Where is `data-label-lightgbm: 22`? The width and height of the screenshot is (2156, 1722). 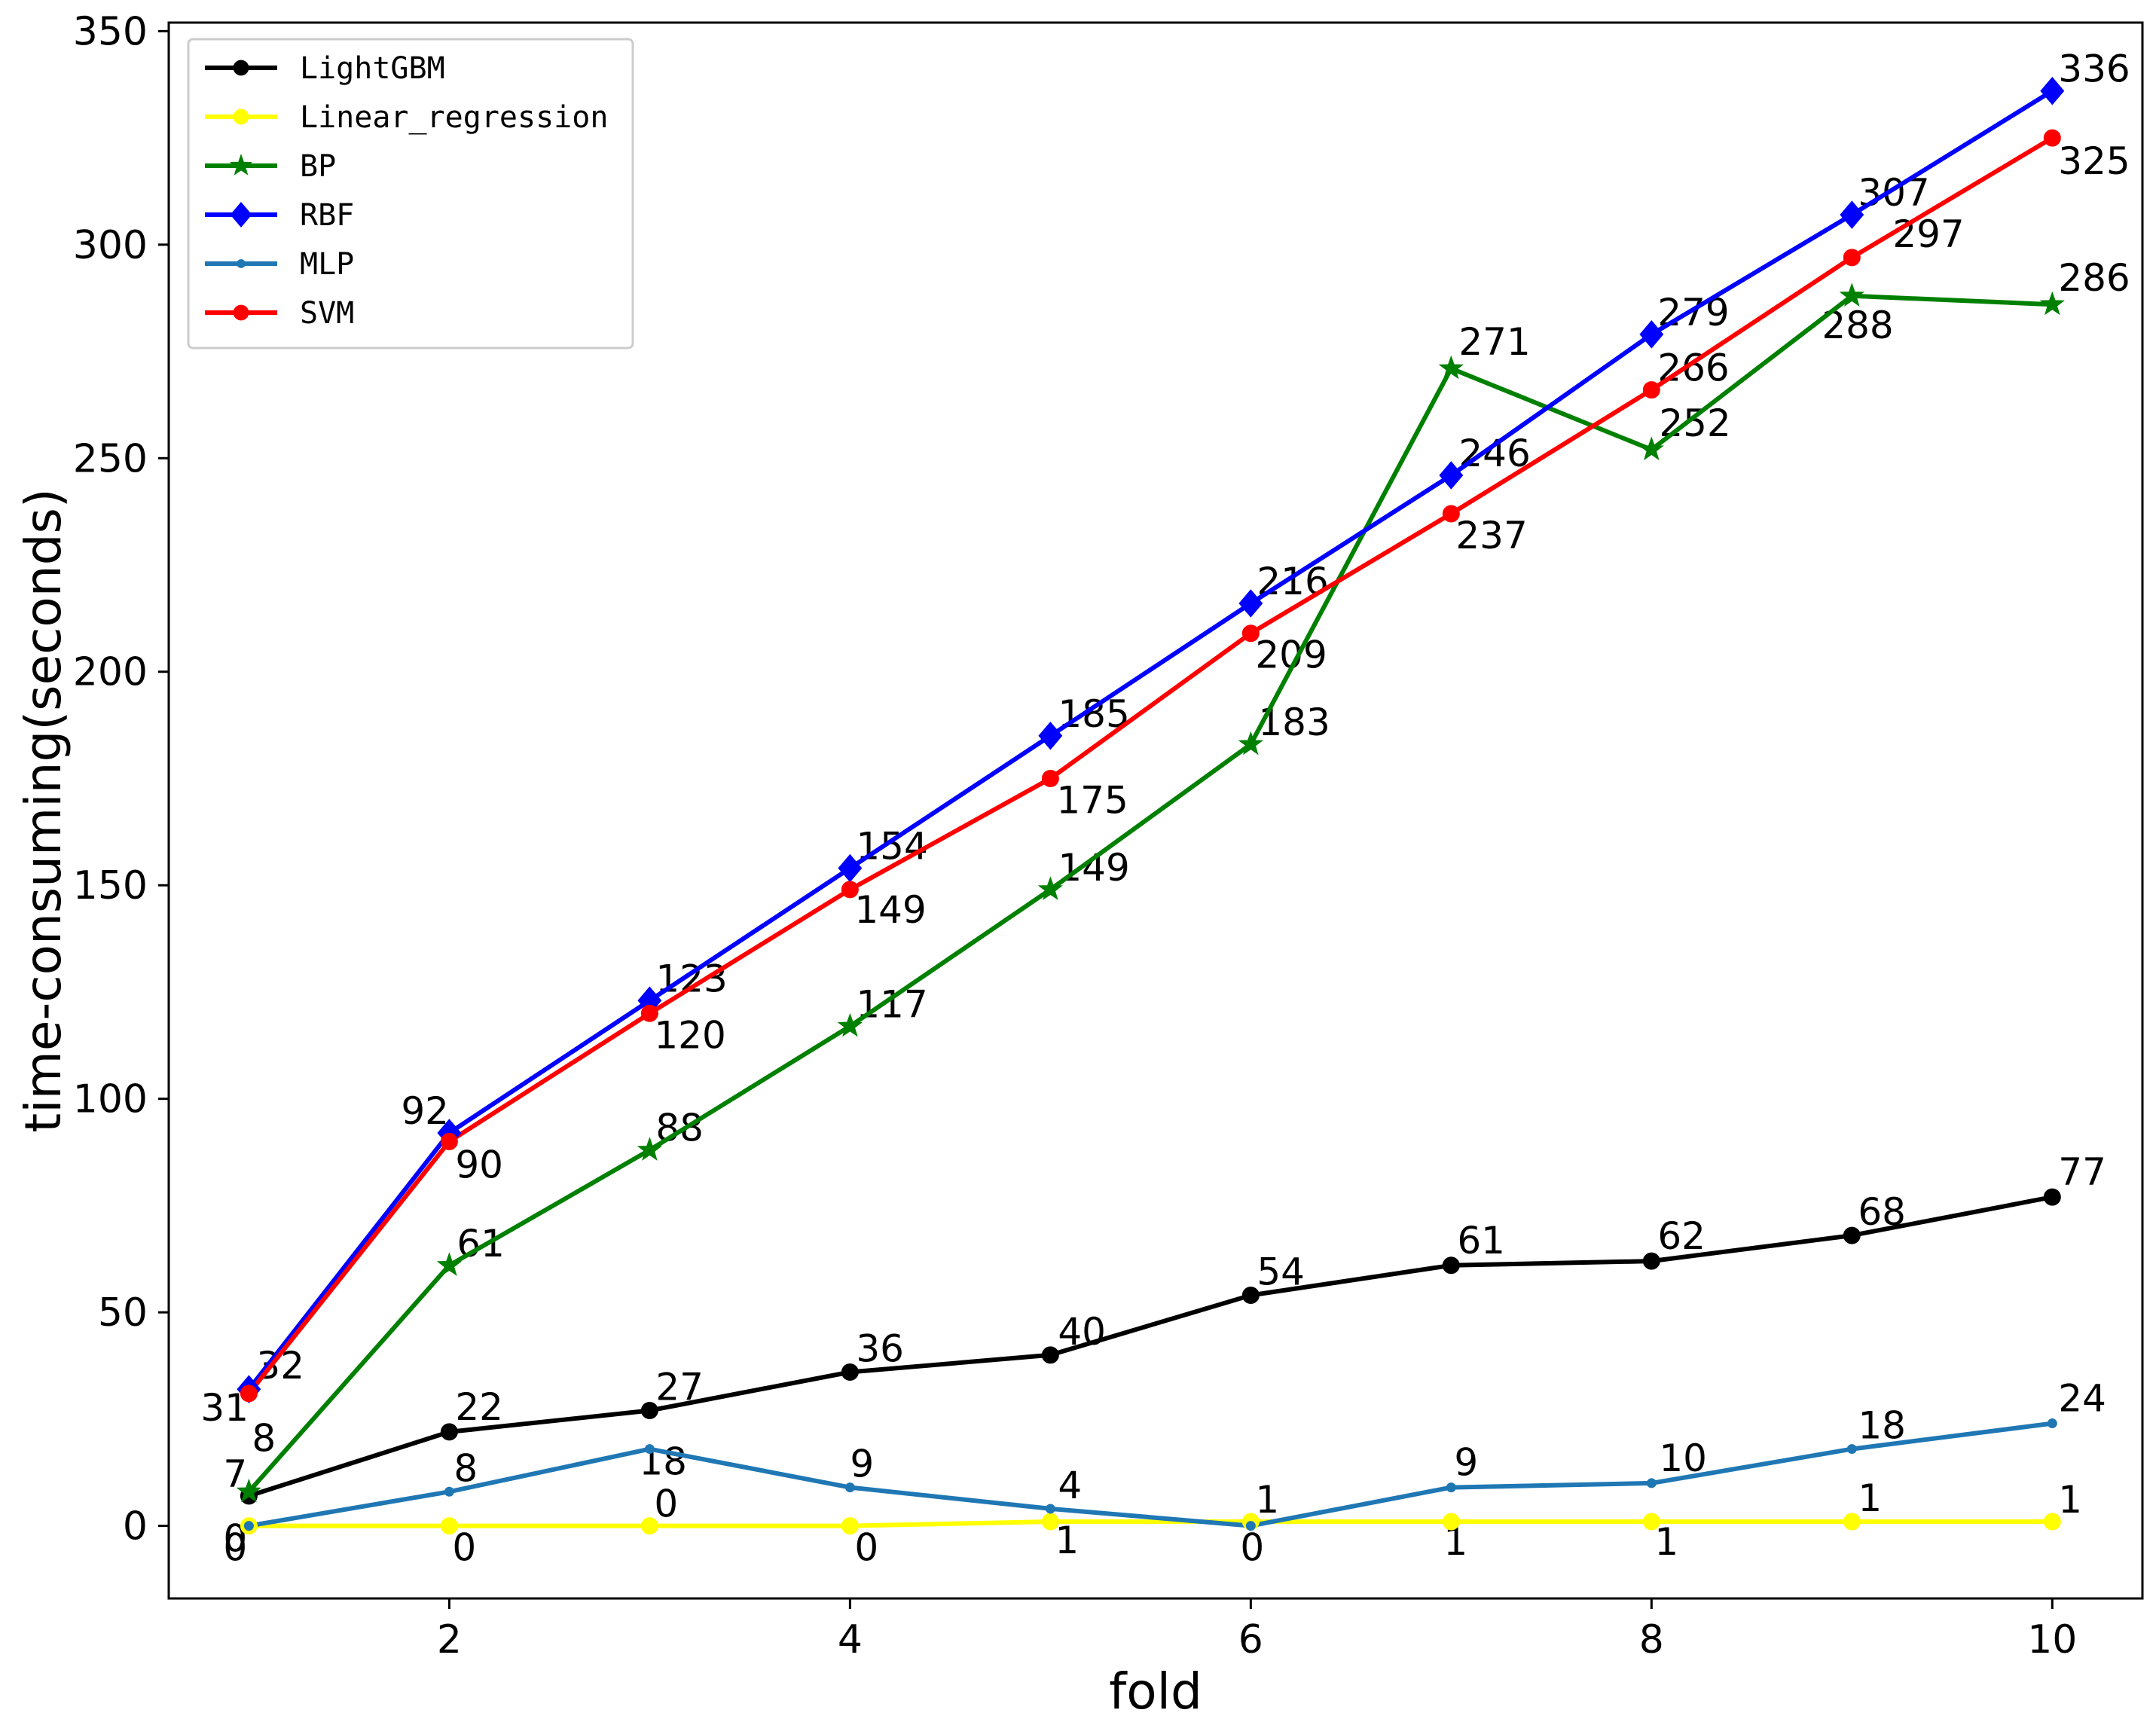
data-label-lightgbm: 22 is located at coordinates (479, 1407).